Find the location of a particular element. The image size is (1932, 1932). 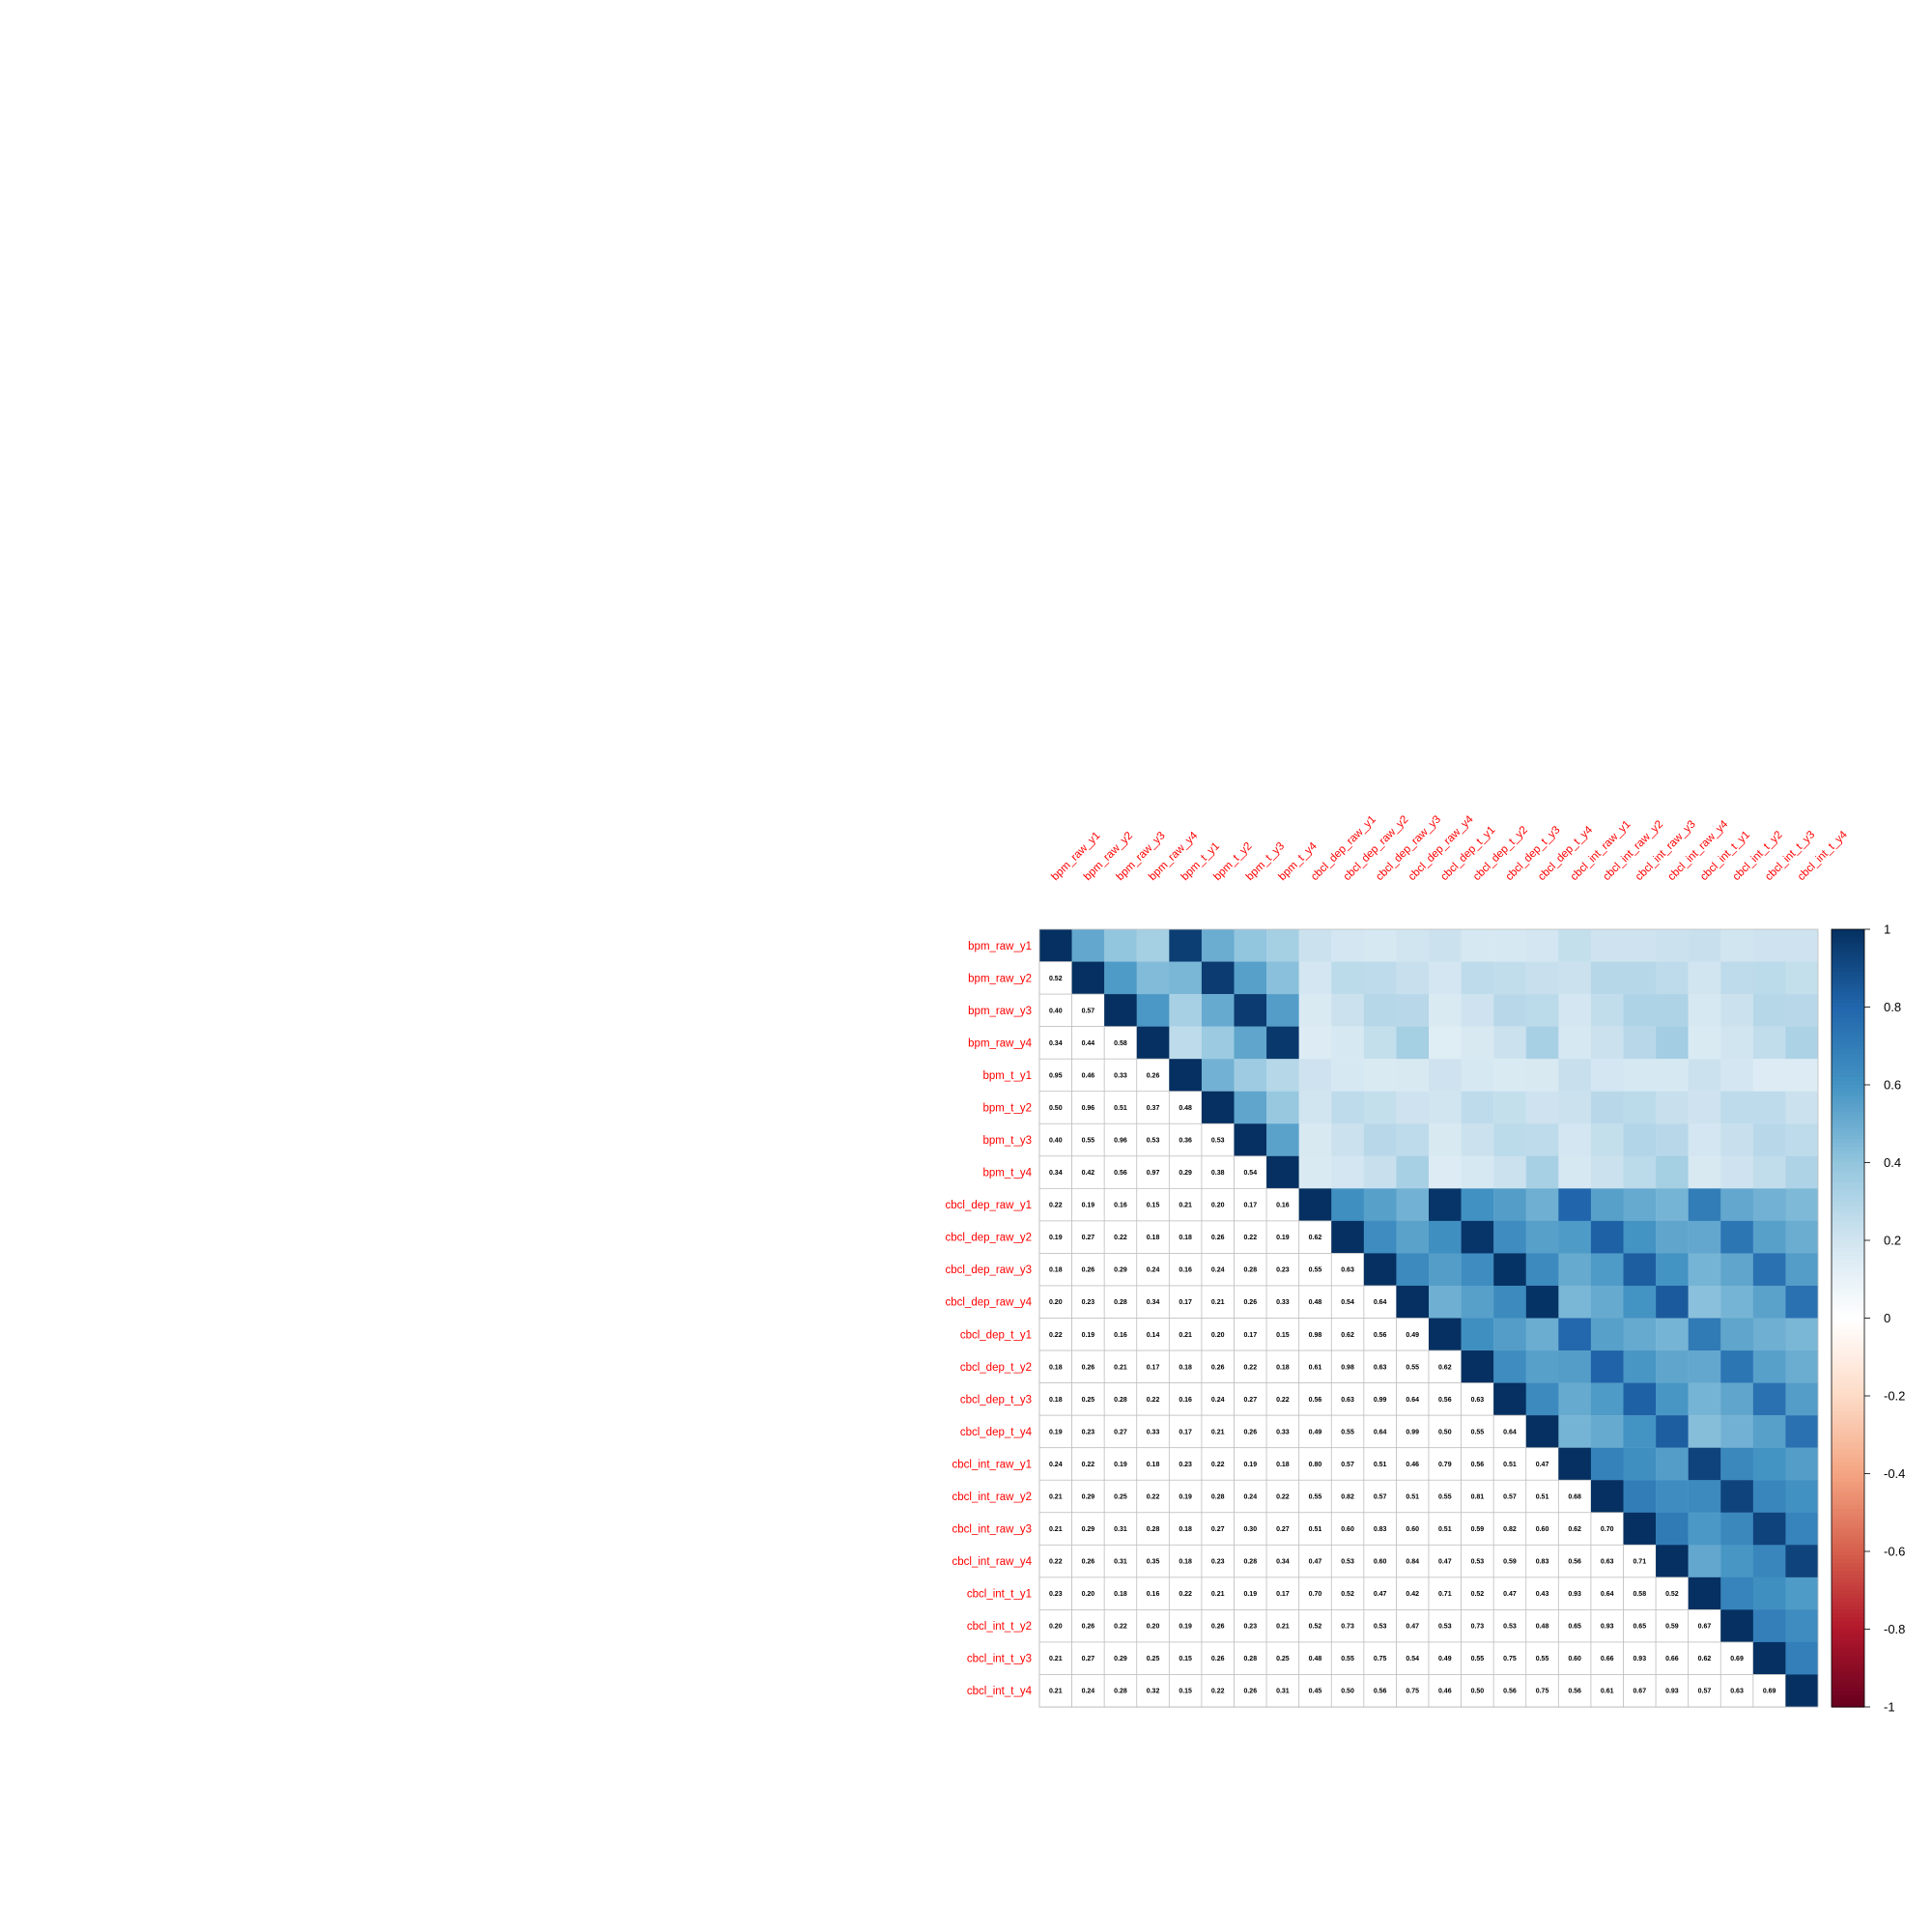

cell-value-label: 0.37 is located at coordinates (1153, 1108).